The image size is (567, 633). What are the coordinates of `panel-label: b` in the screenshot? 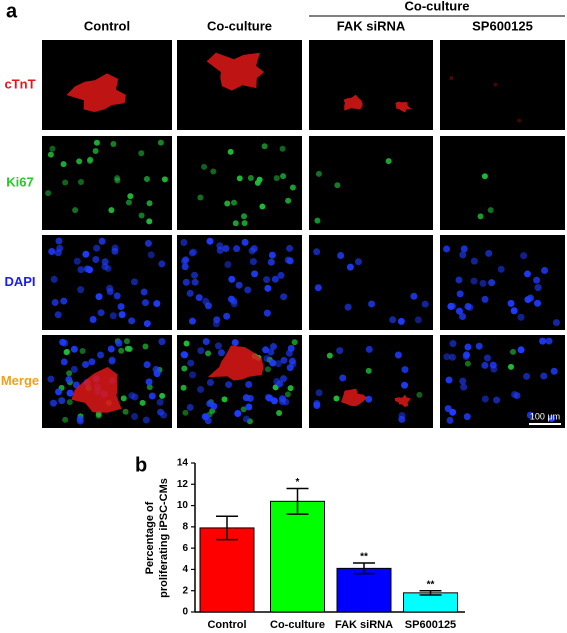 It's located at (141, 465).